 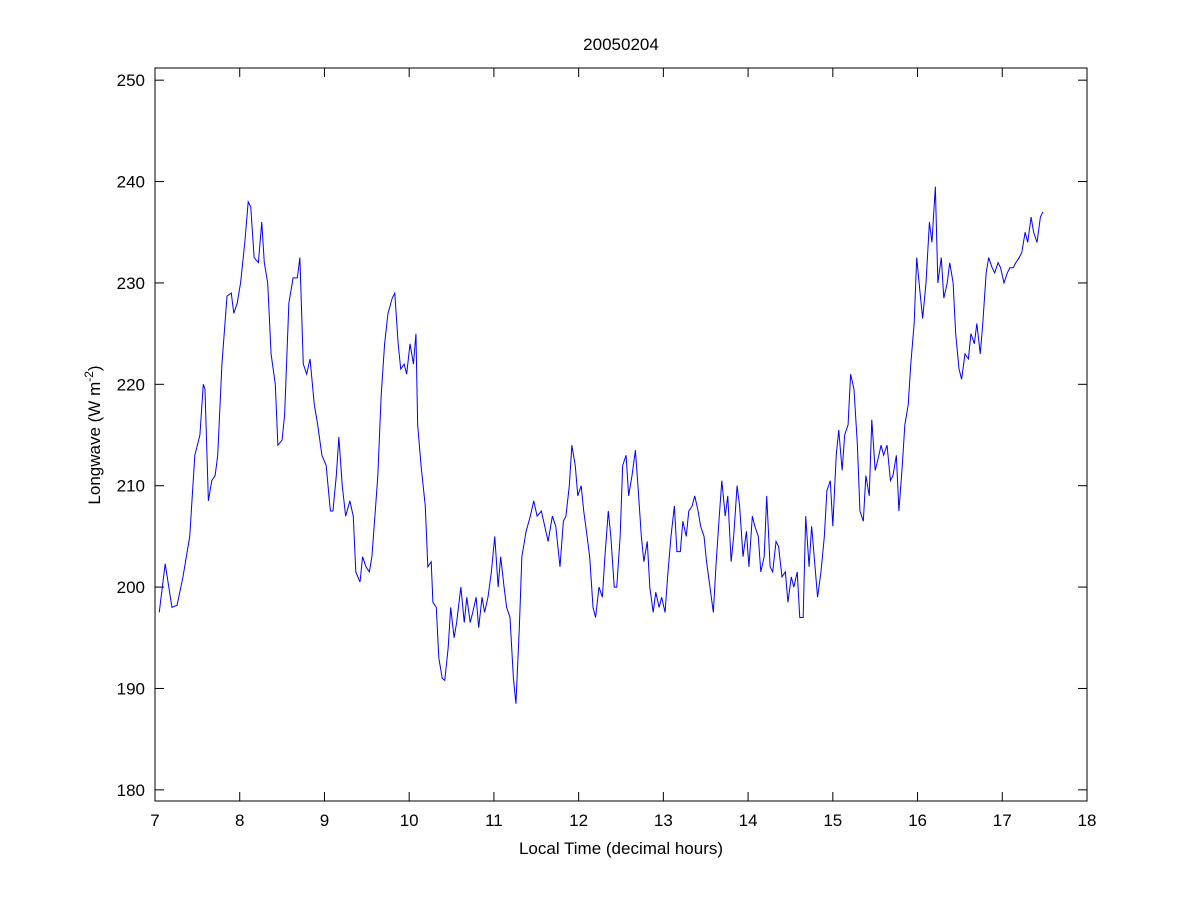 What do you see at coordinates (94, 368) in the screenshot?
I see `y-axis-label-end: )` at bounding box center [94, 368].